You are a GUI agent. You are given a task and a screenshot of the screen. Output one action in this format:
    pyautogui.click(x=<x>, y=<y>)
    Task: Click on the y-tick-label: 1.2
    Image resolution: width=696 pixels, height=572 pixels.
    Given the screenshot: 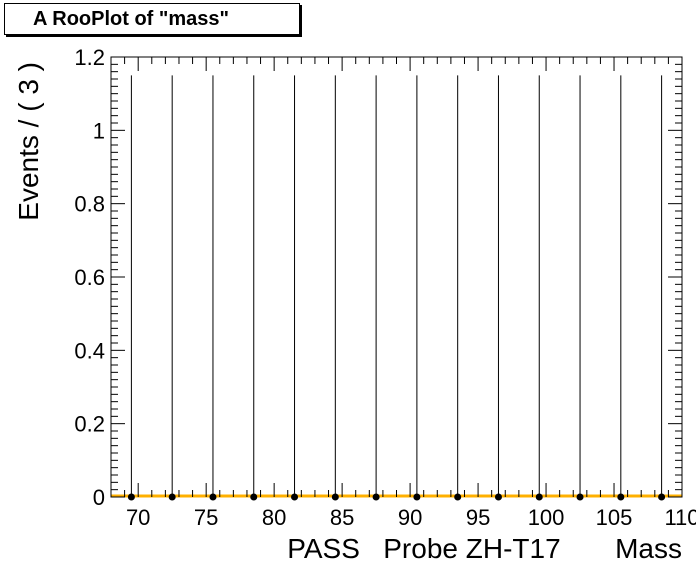 What is the action you would take?
    pyautogui.click(x=89, y=57)
    